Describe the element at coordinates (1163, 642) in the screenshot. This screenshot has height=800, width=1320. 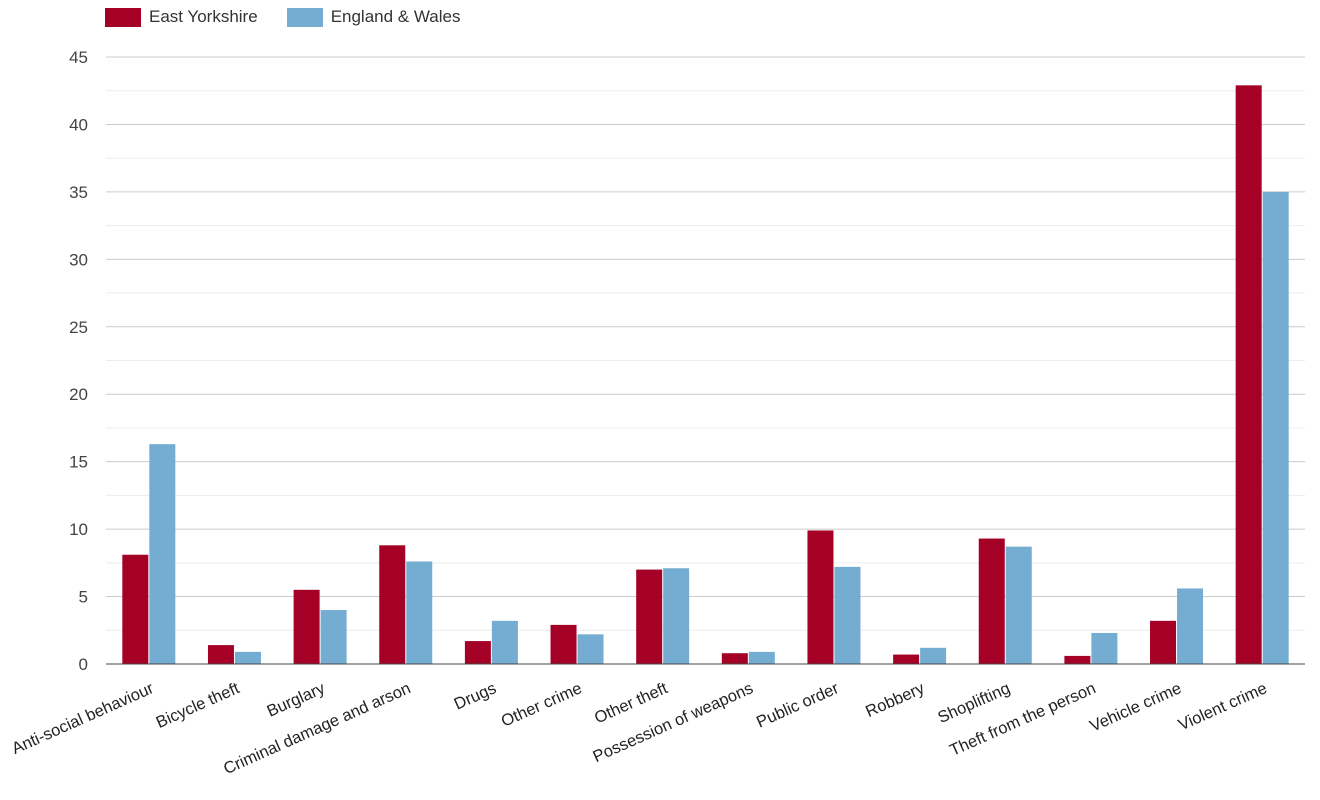
I see `bar-east-yorkshire-vehicle-crime` at that location.